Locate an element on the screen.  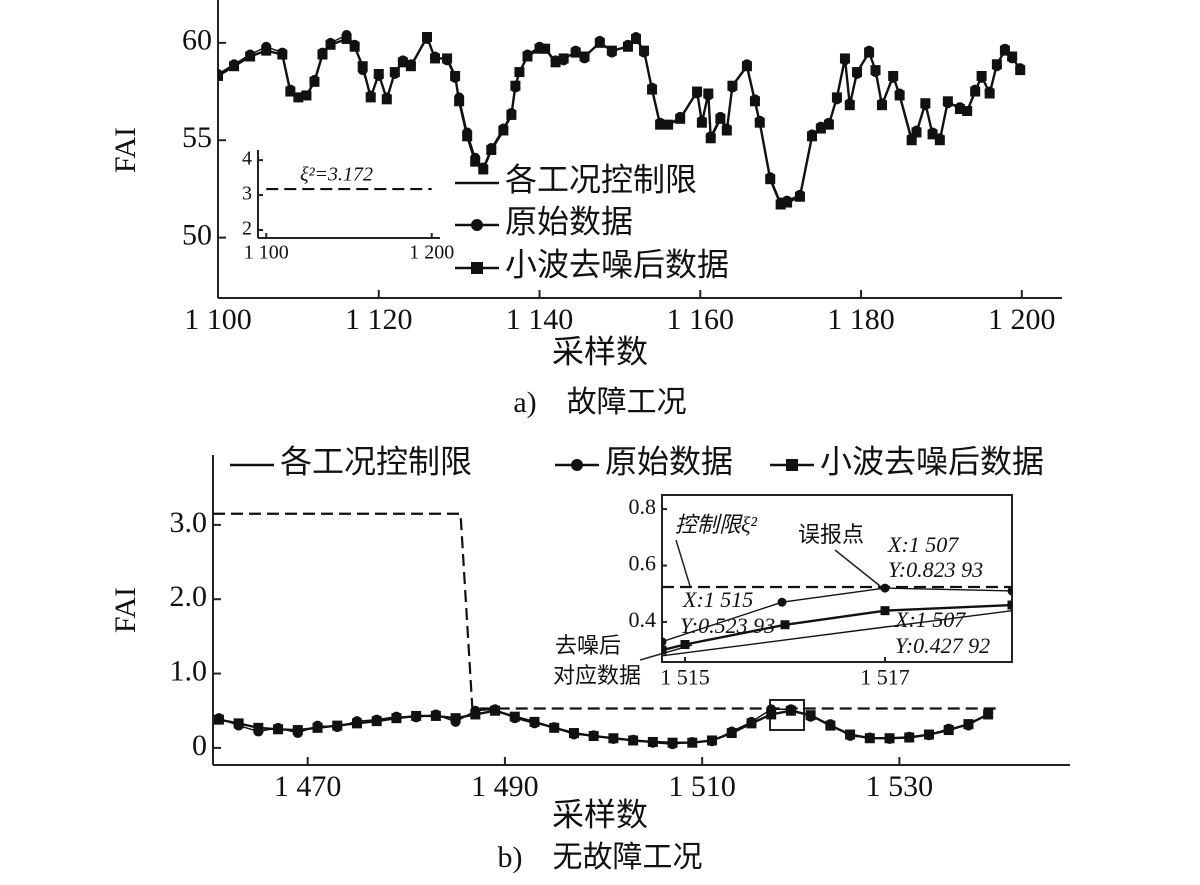
legend-marker is located at coordinates (477, 225).